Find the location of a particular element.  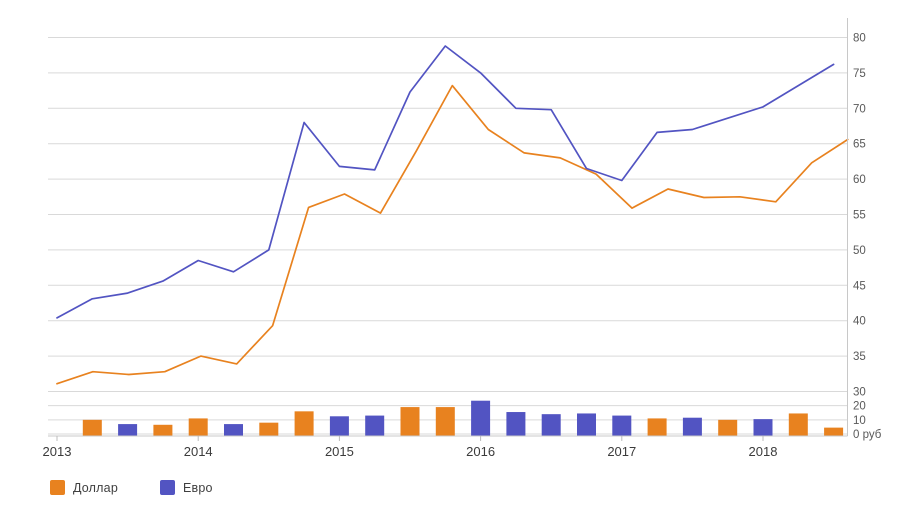

x-axis-label-2016: 2016 is located at coordinates (480, 451).